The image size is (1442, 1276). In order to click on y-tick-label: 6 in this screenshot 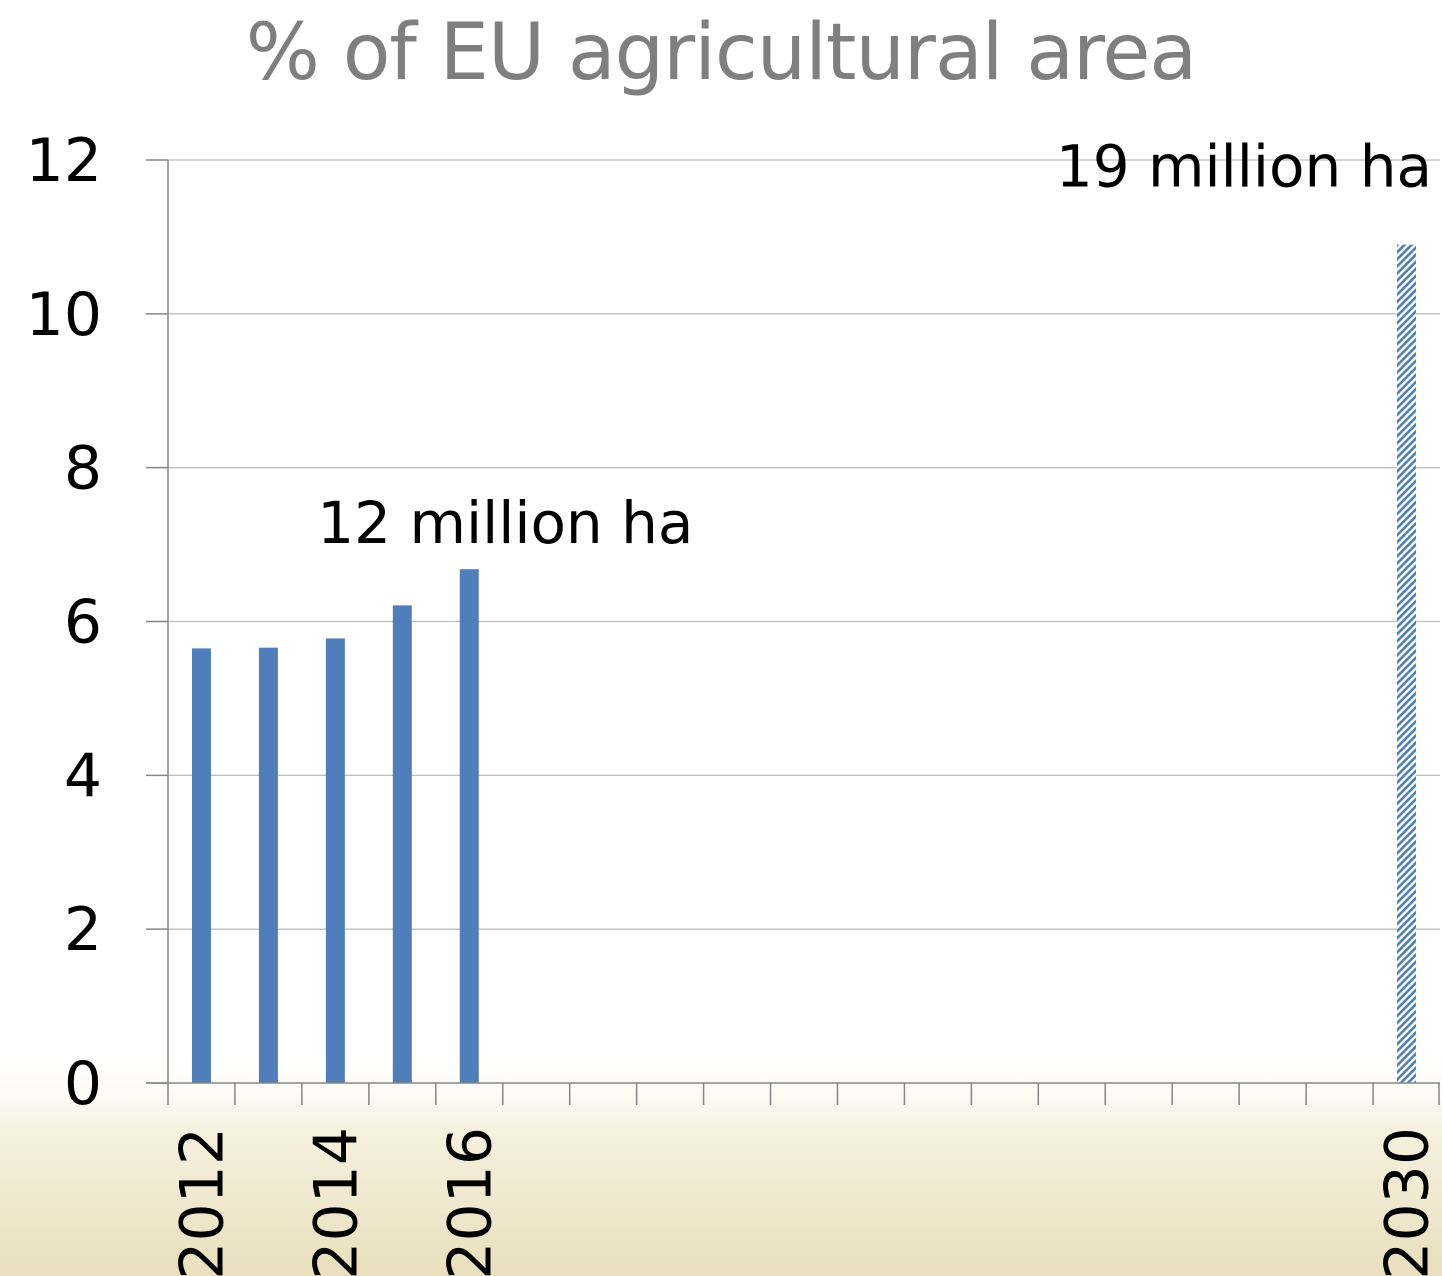, I will do `click(83, 623)`.